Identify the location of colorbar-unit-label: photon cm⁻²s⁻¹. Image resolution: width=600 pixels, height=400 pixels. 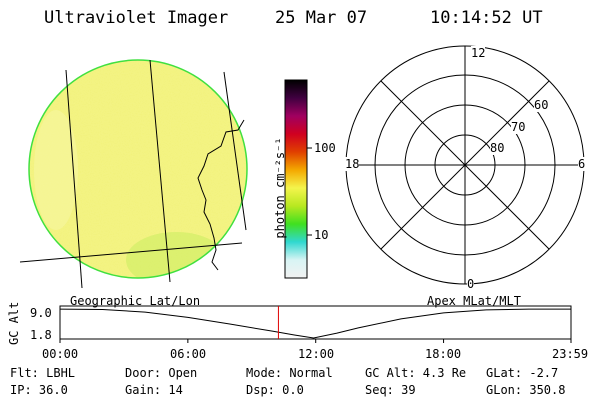
(280, 188).